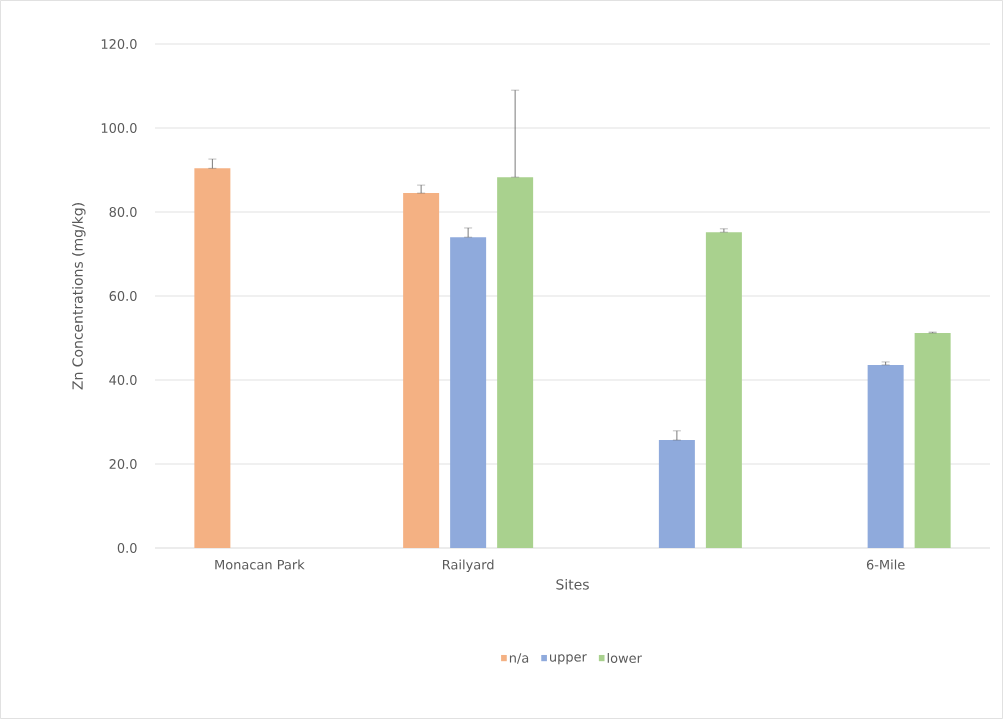 This screenshot has height=719, width=1003. What do you see at coordinates (119, 128) in the screenshot?
I see `y-tick-label: 100.0` at bounding box center [119, 128].